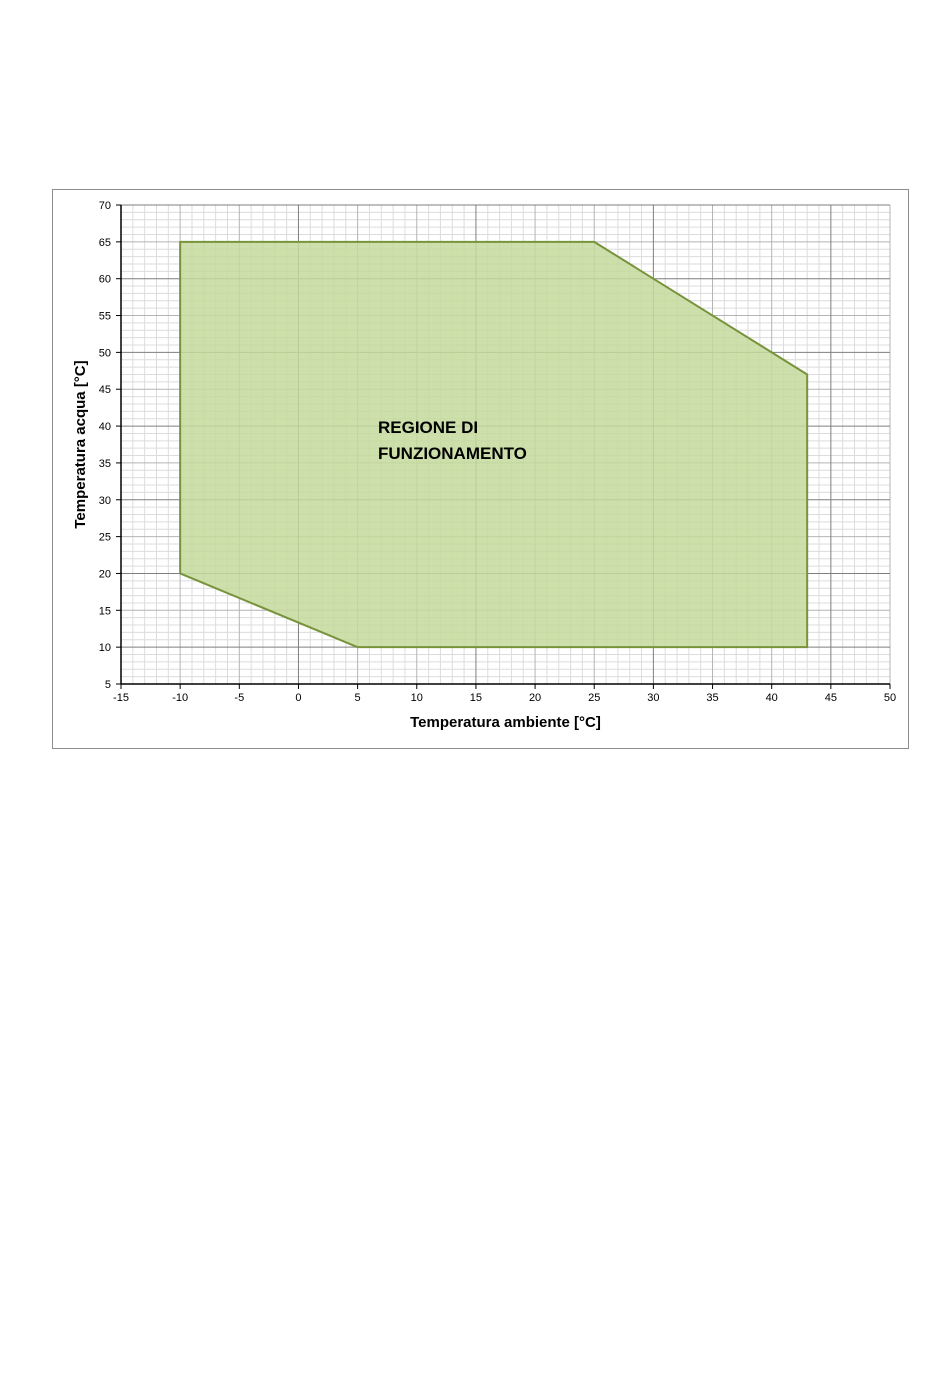 The height and width of the screenshot is (1378, 950). I want to click on x-tick-label: 15, so click(476, 698).